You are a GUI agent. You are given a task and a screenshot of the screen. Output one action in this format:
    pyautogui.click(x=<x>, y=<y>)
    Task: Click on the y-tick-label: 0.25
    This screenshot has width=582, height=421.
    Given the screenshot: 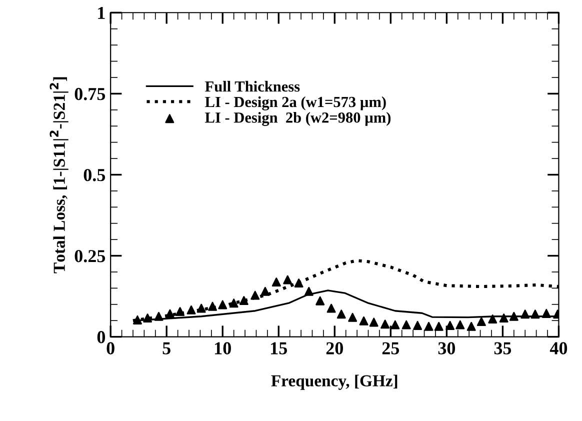 What is the action you would take?
    pyautogui.click(x=90, y=256)
    